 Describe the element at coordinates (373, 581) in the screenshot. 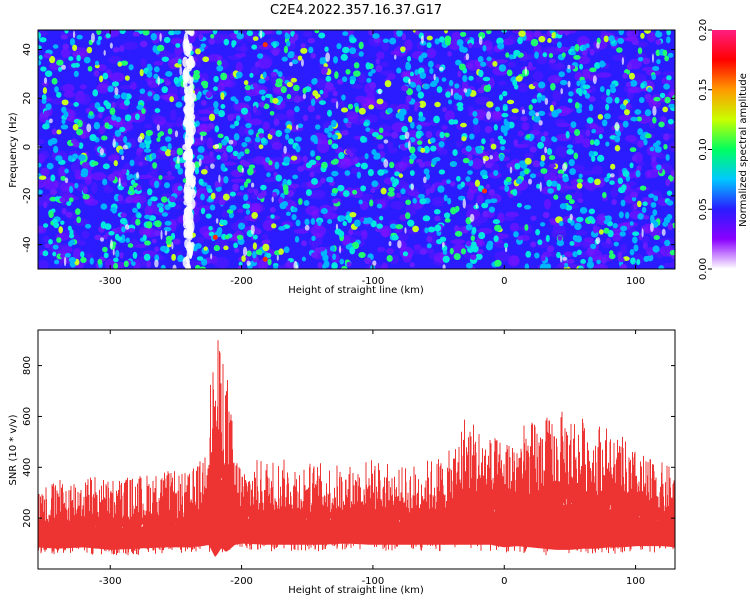

I see `x-tick-label: -100` at that location.